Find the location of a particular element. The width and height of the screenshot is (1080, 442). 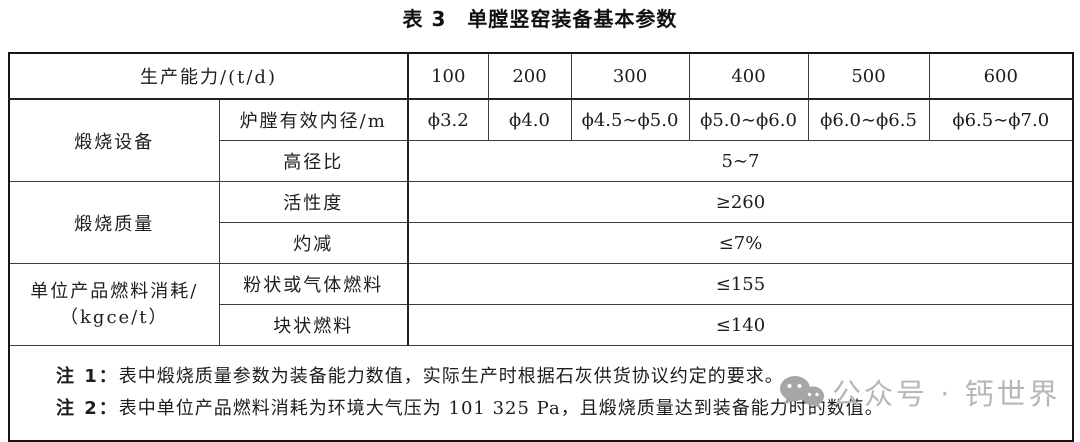

value-cell: ϕ4.0 is located at coordinates (529, 119).